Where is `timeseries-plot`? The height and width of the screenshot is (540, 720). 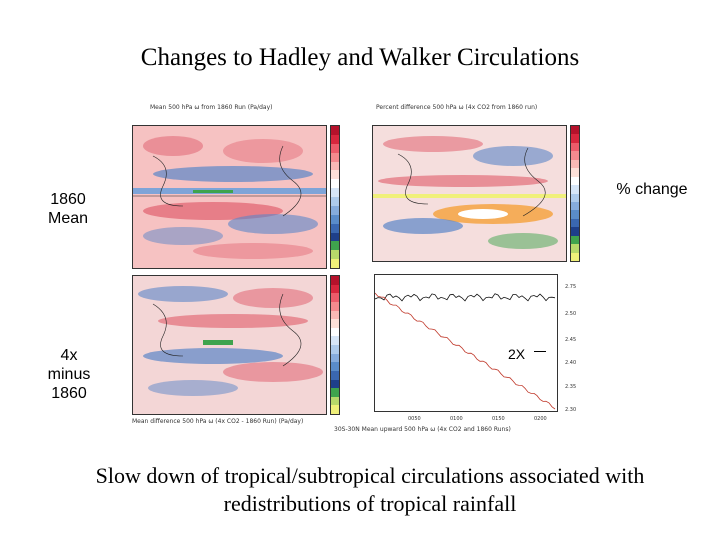 timeseries-plot is located at coordinates (466, 343).